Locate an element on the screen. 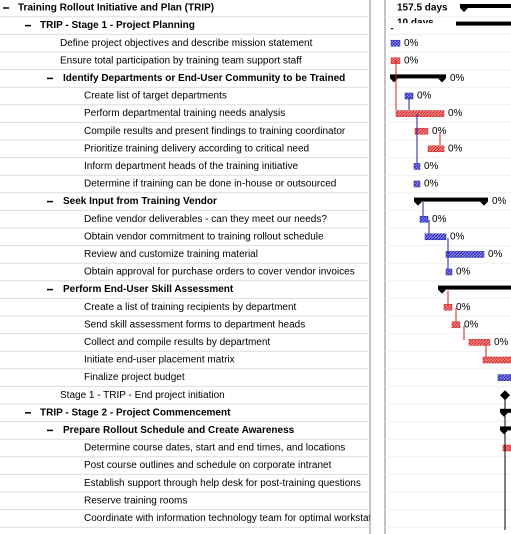 The image size is (511, 534). task-name: Perform End-User Skill Assessment is located at coordinates (148, 289).